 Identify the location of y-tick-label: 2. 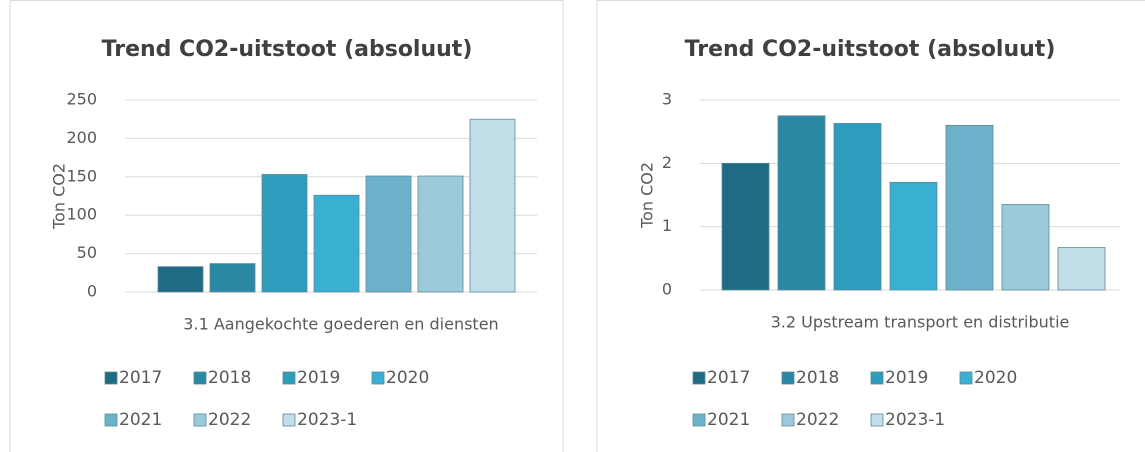
(667, 162).